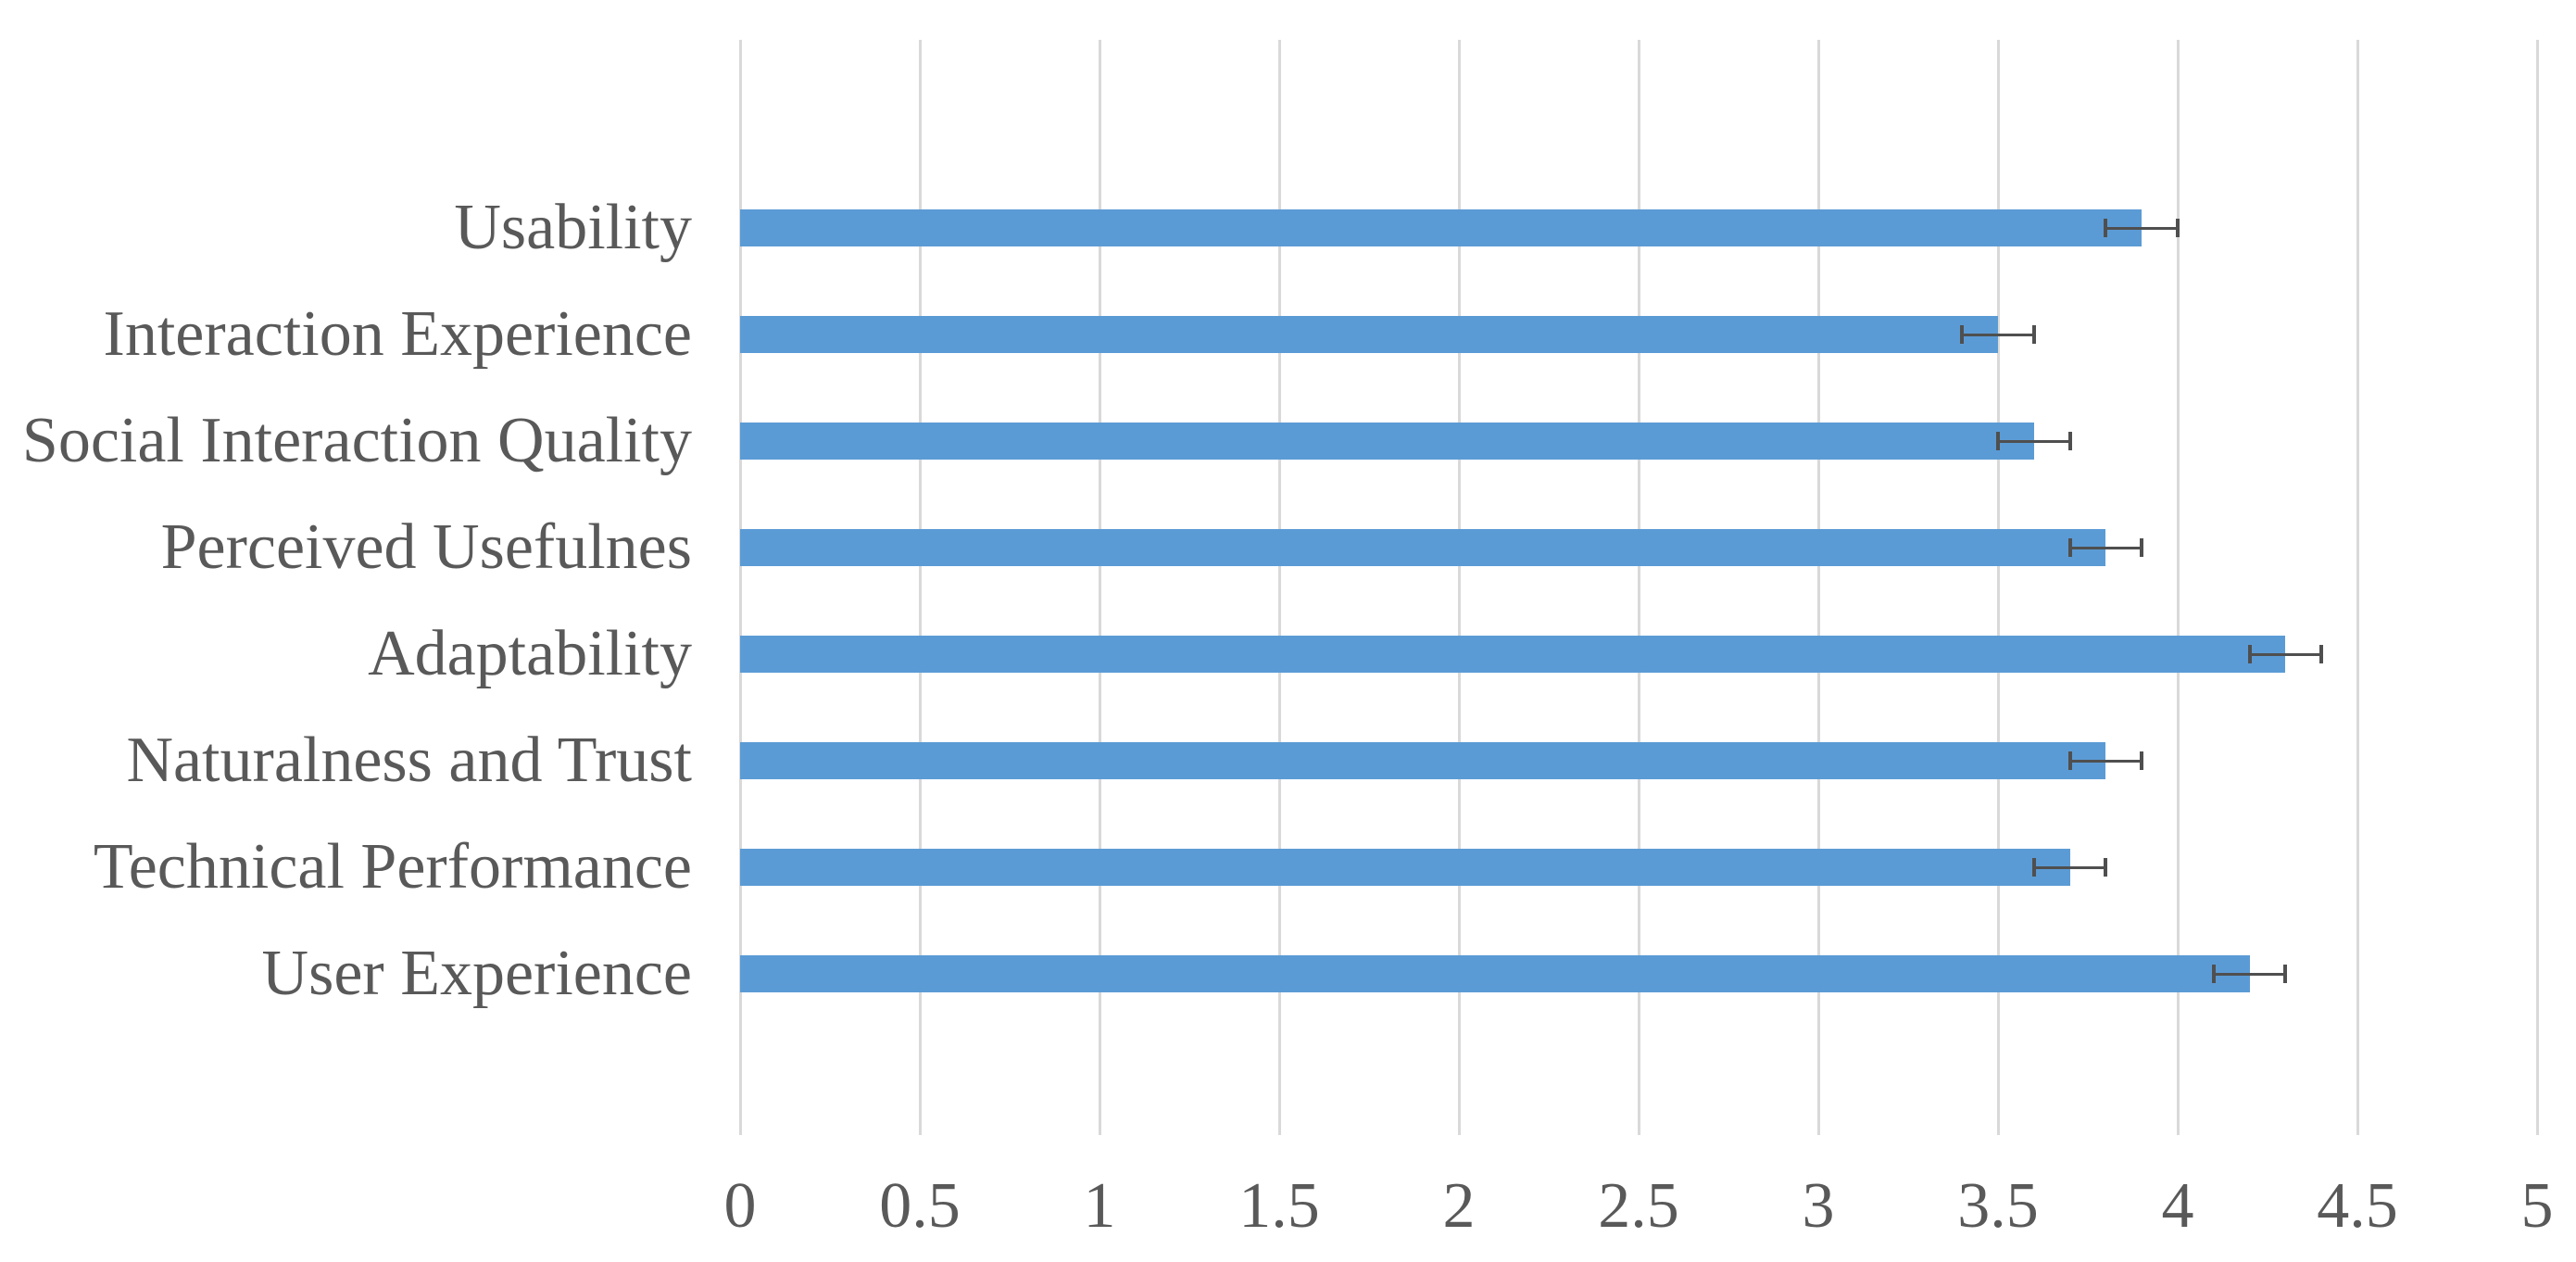  Describe the element at coordinates (476, 973) in the screenshot. I see `category-label: User Experience` at that location.